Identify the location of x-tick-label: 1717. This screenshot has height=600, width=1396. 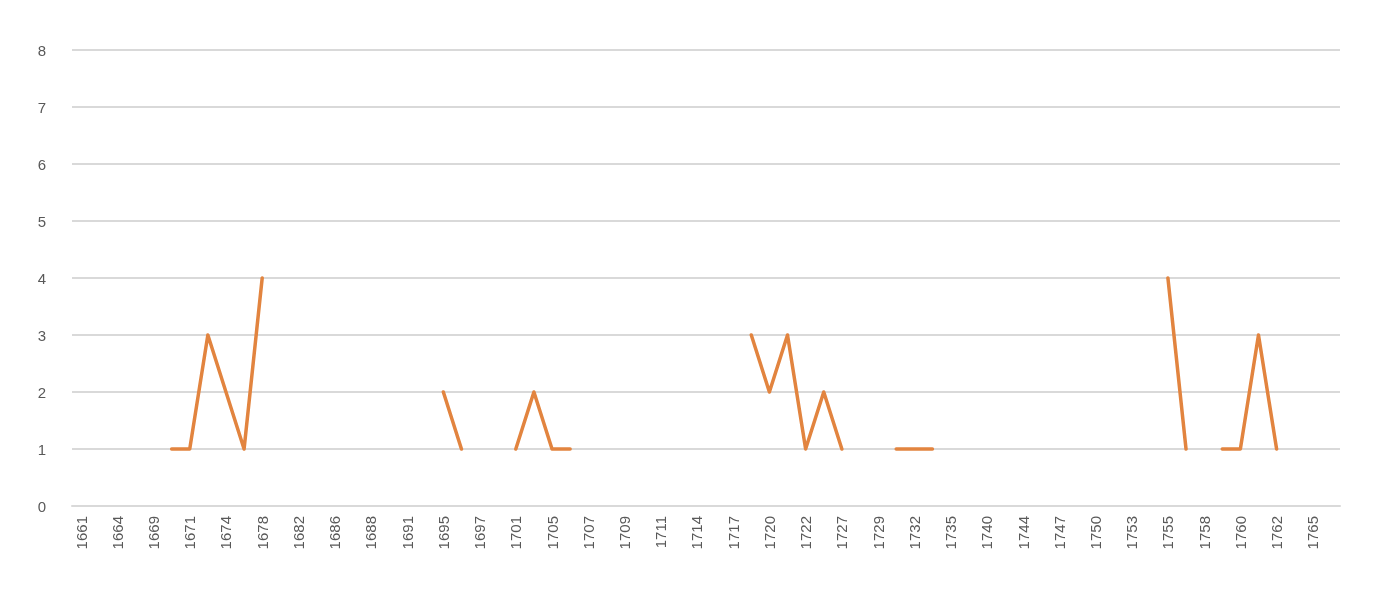
(733, 533).